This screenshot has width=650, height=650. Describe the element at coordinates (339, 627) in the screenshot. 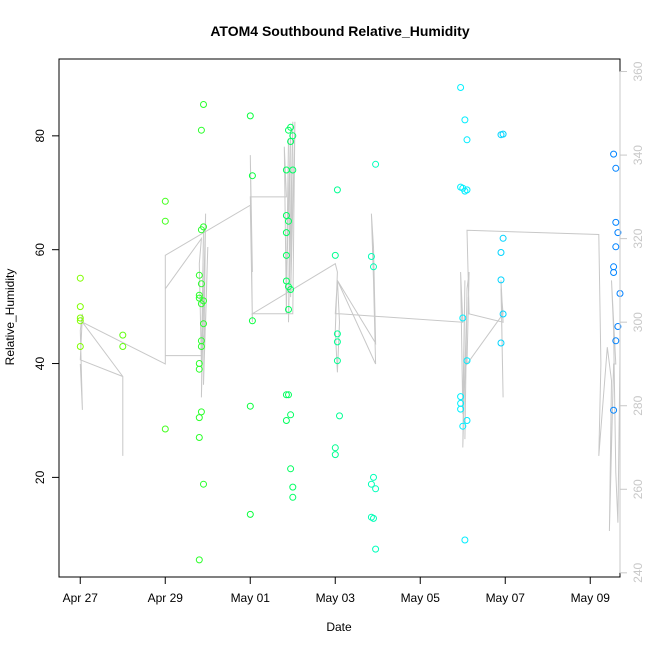

I see `x-axis-label: Date` at that location.